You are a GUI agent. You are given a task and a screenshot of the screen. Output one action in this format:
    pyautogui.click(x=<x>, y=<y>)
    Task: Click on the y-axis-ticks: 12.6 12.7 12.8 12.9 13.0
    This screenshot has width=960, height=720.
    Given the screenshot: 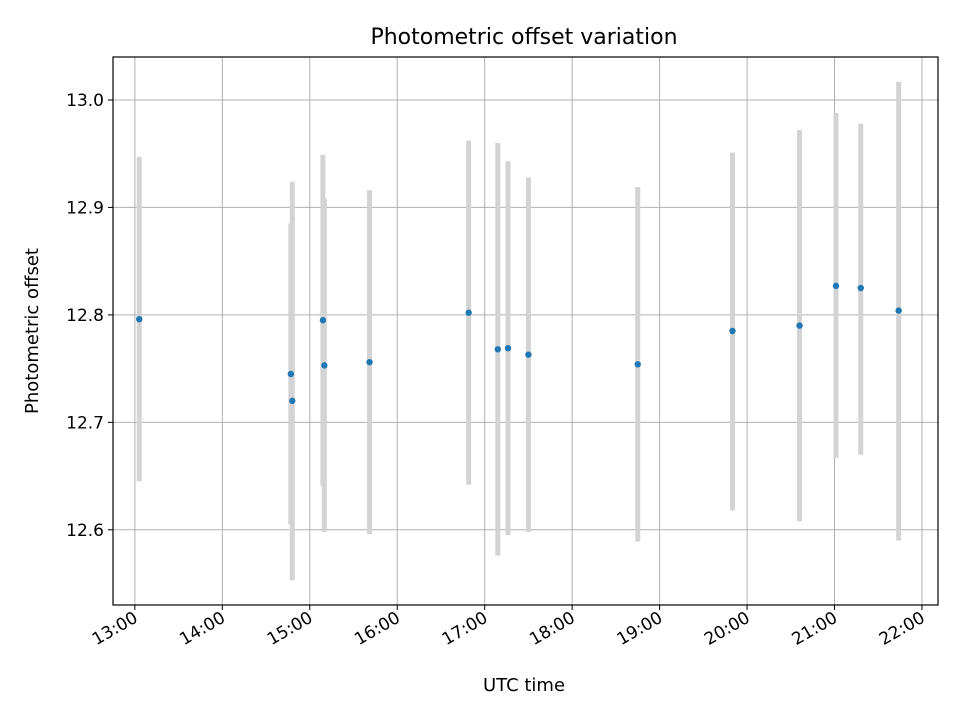 What is the action you would take?
    pyautogui.click(x=89, y=316)
    